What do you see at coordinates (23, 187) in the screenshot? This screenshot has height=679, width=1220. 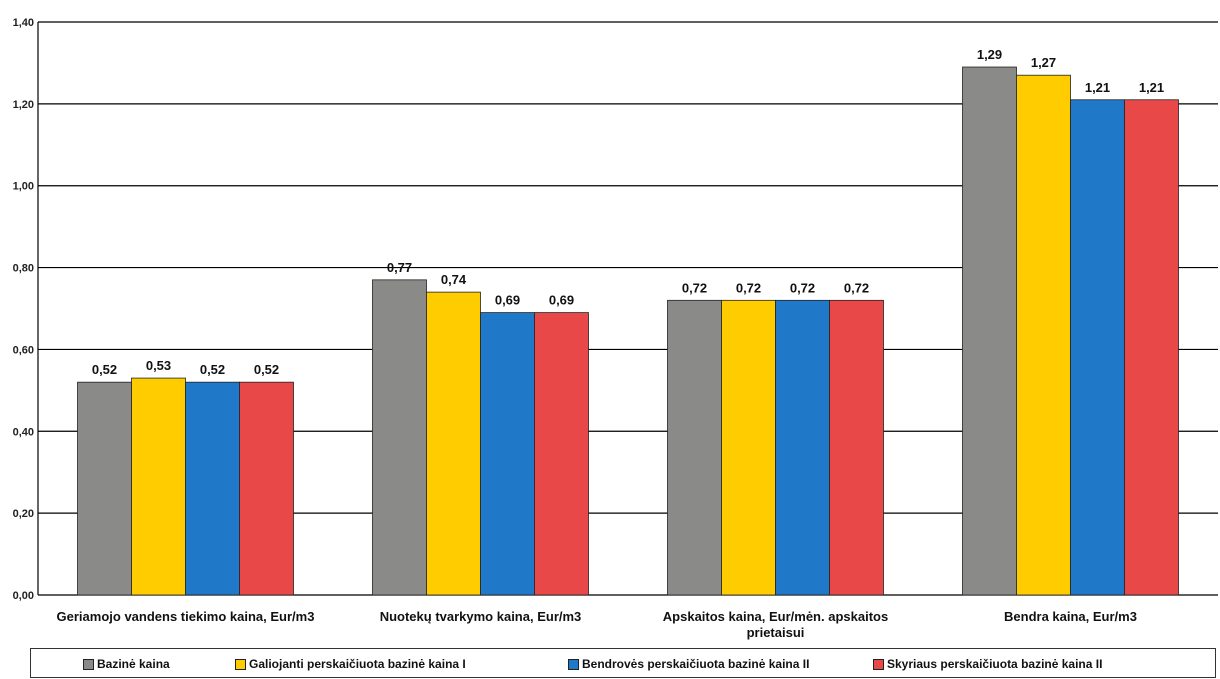 I see `y-tick-label: 1,00` at bounding box center [23, 187].